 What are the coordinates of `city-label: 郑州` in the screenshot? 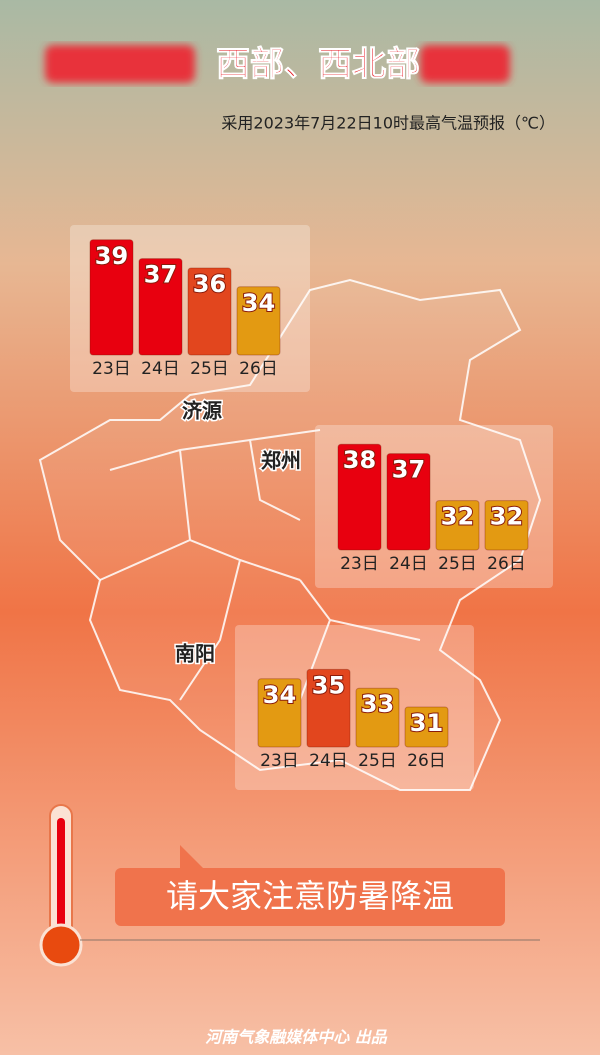 It's located at (281, 461).